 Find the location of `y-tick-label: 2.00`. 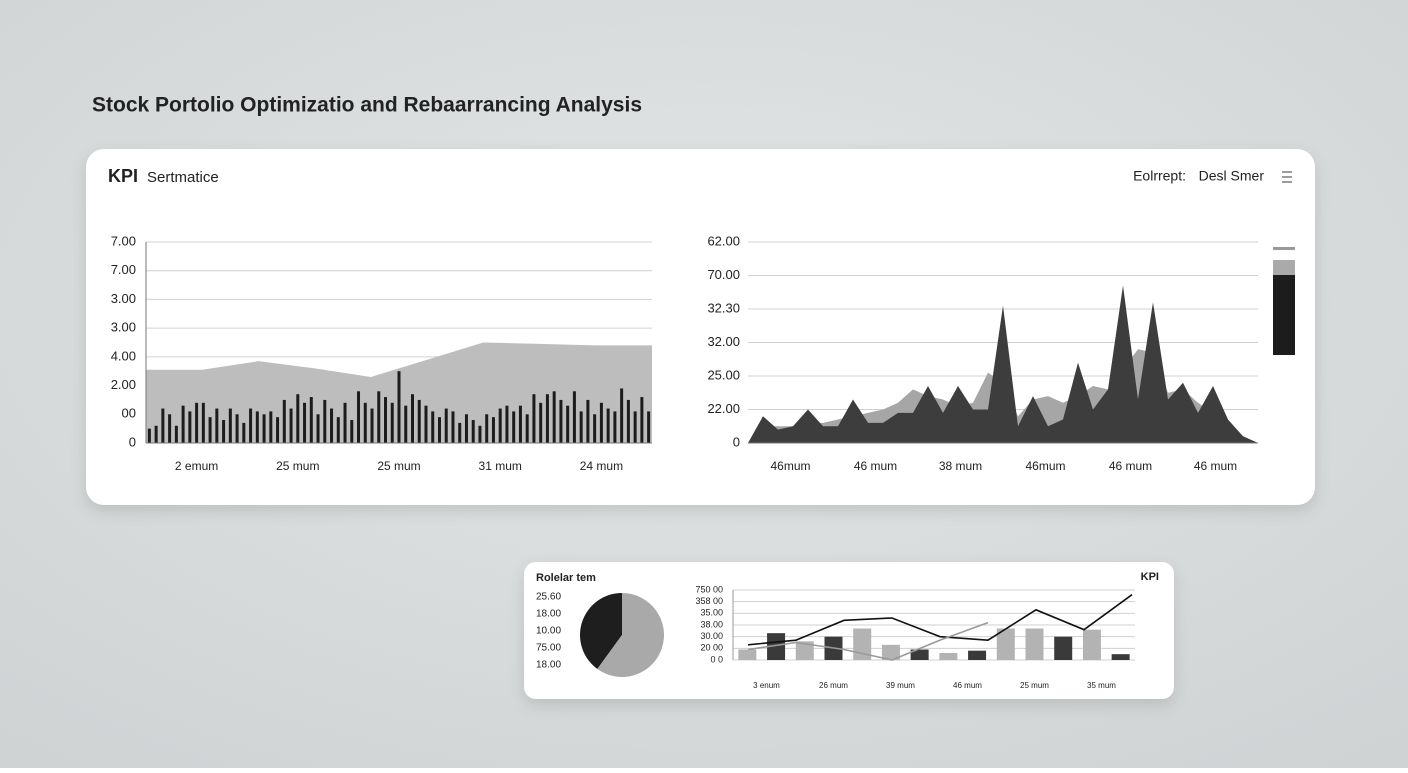

y-tick-label: 2.00 is located at coordinates (123, 384).